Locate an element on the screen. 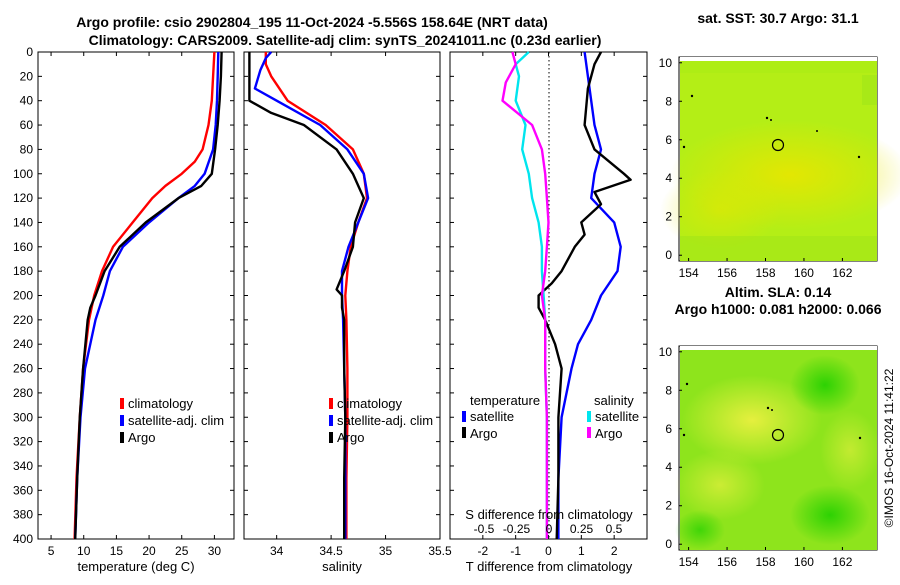 The image size is (900, 585). sst-map-title: sat. SST: 30.7 Argo: 31.1 is located at coordinates (778, 18).